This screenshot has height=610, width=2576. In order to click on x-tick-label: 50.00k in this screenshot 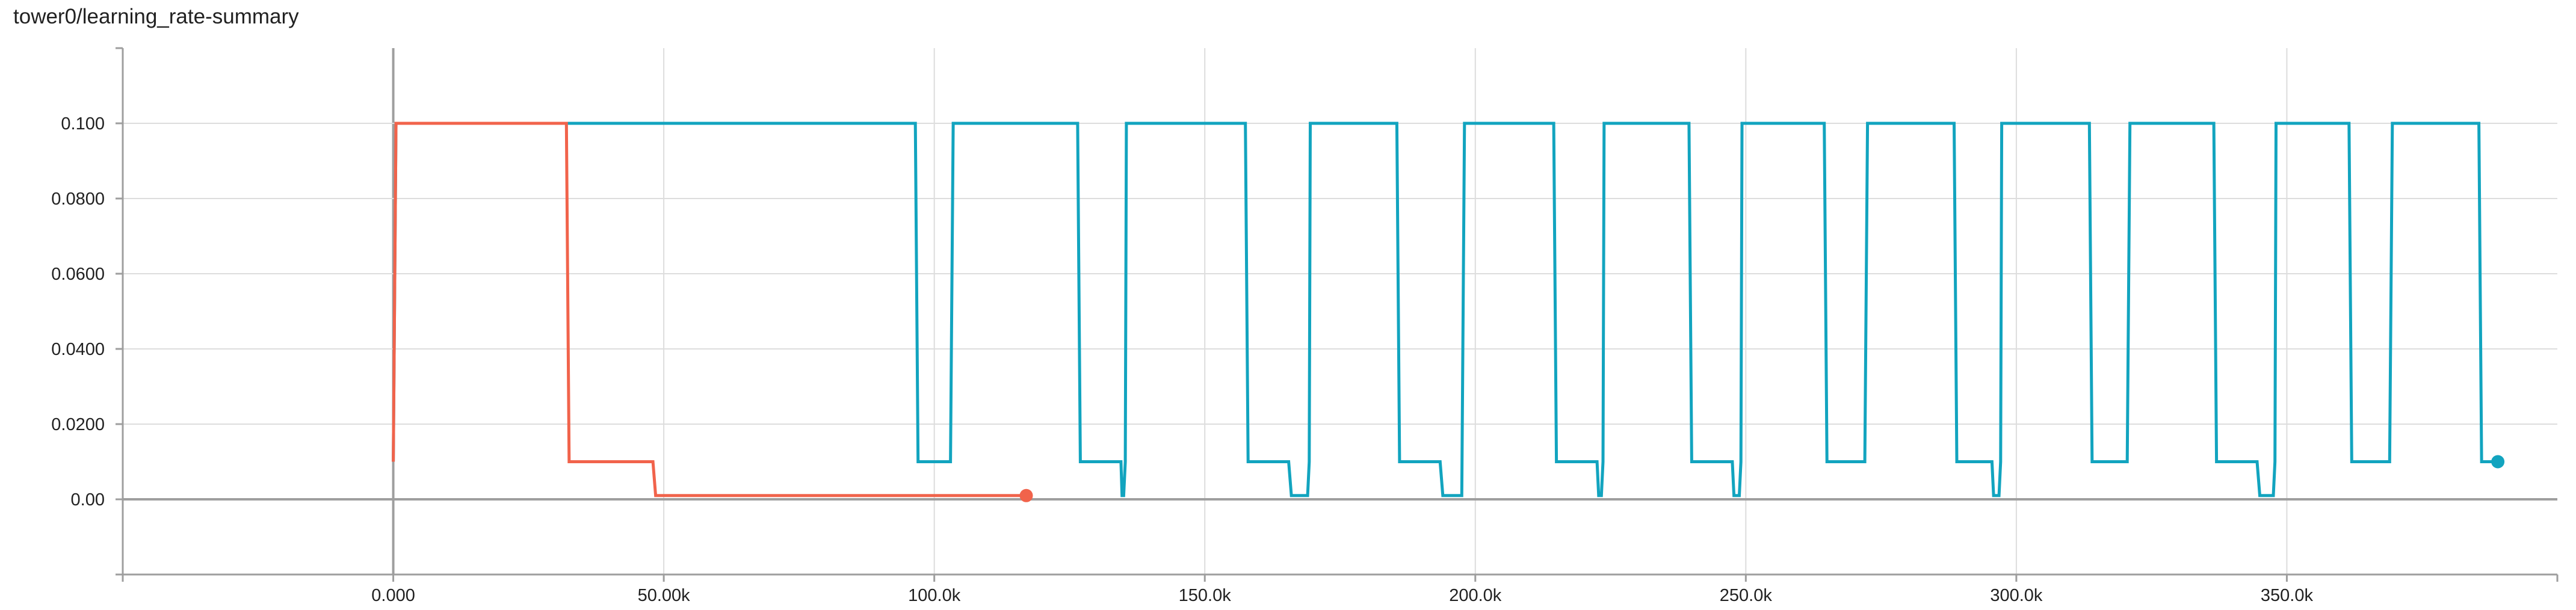, I will do `click(664, 595)`.